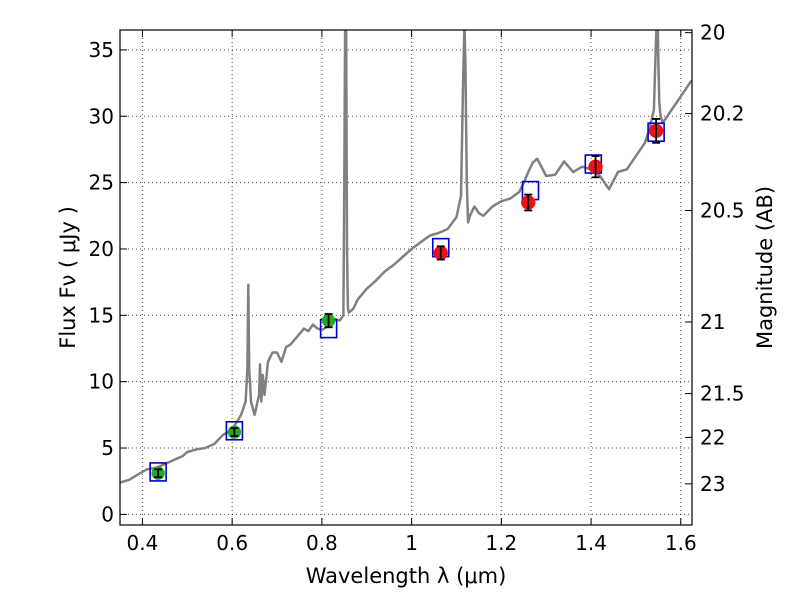 This screenshot has height=604, width=800. I want to click on y-tick-label: 10, so click(101, 382).